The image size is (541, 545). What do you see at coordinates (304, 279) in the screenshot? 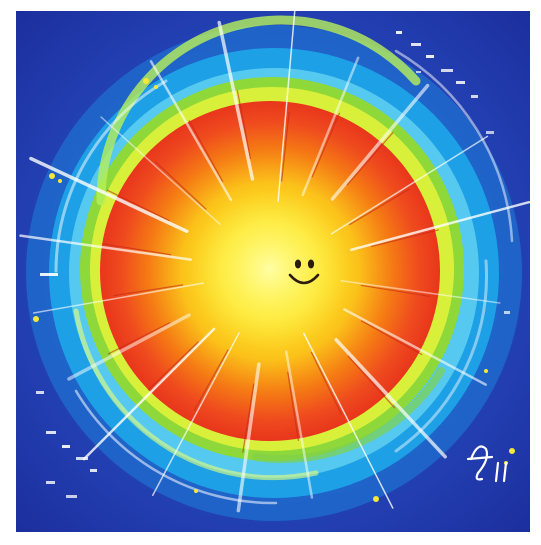
I see `smiley-mouth` at bounding box center [304, 279].